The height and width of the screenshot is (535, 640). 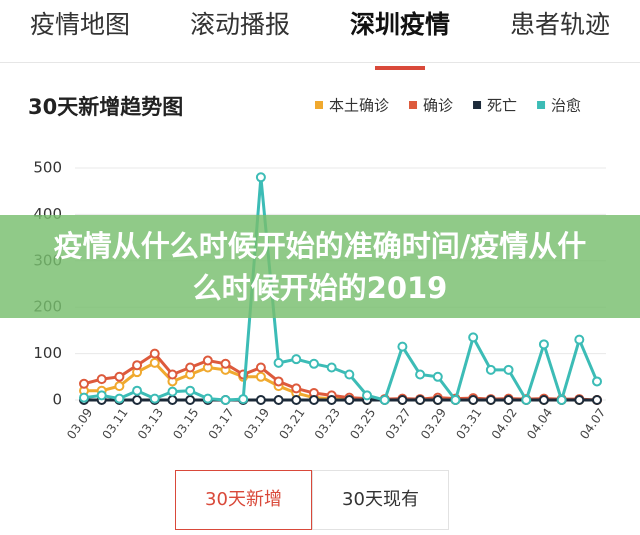 I want to click on y-tick-label: 500, so click(x=47, y=168).